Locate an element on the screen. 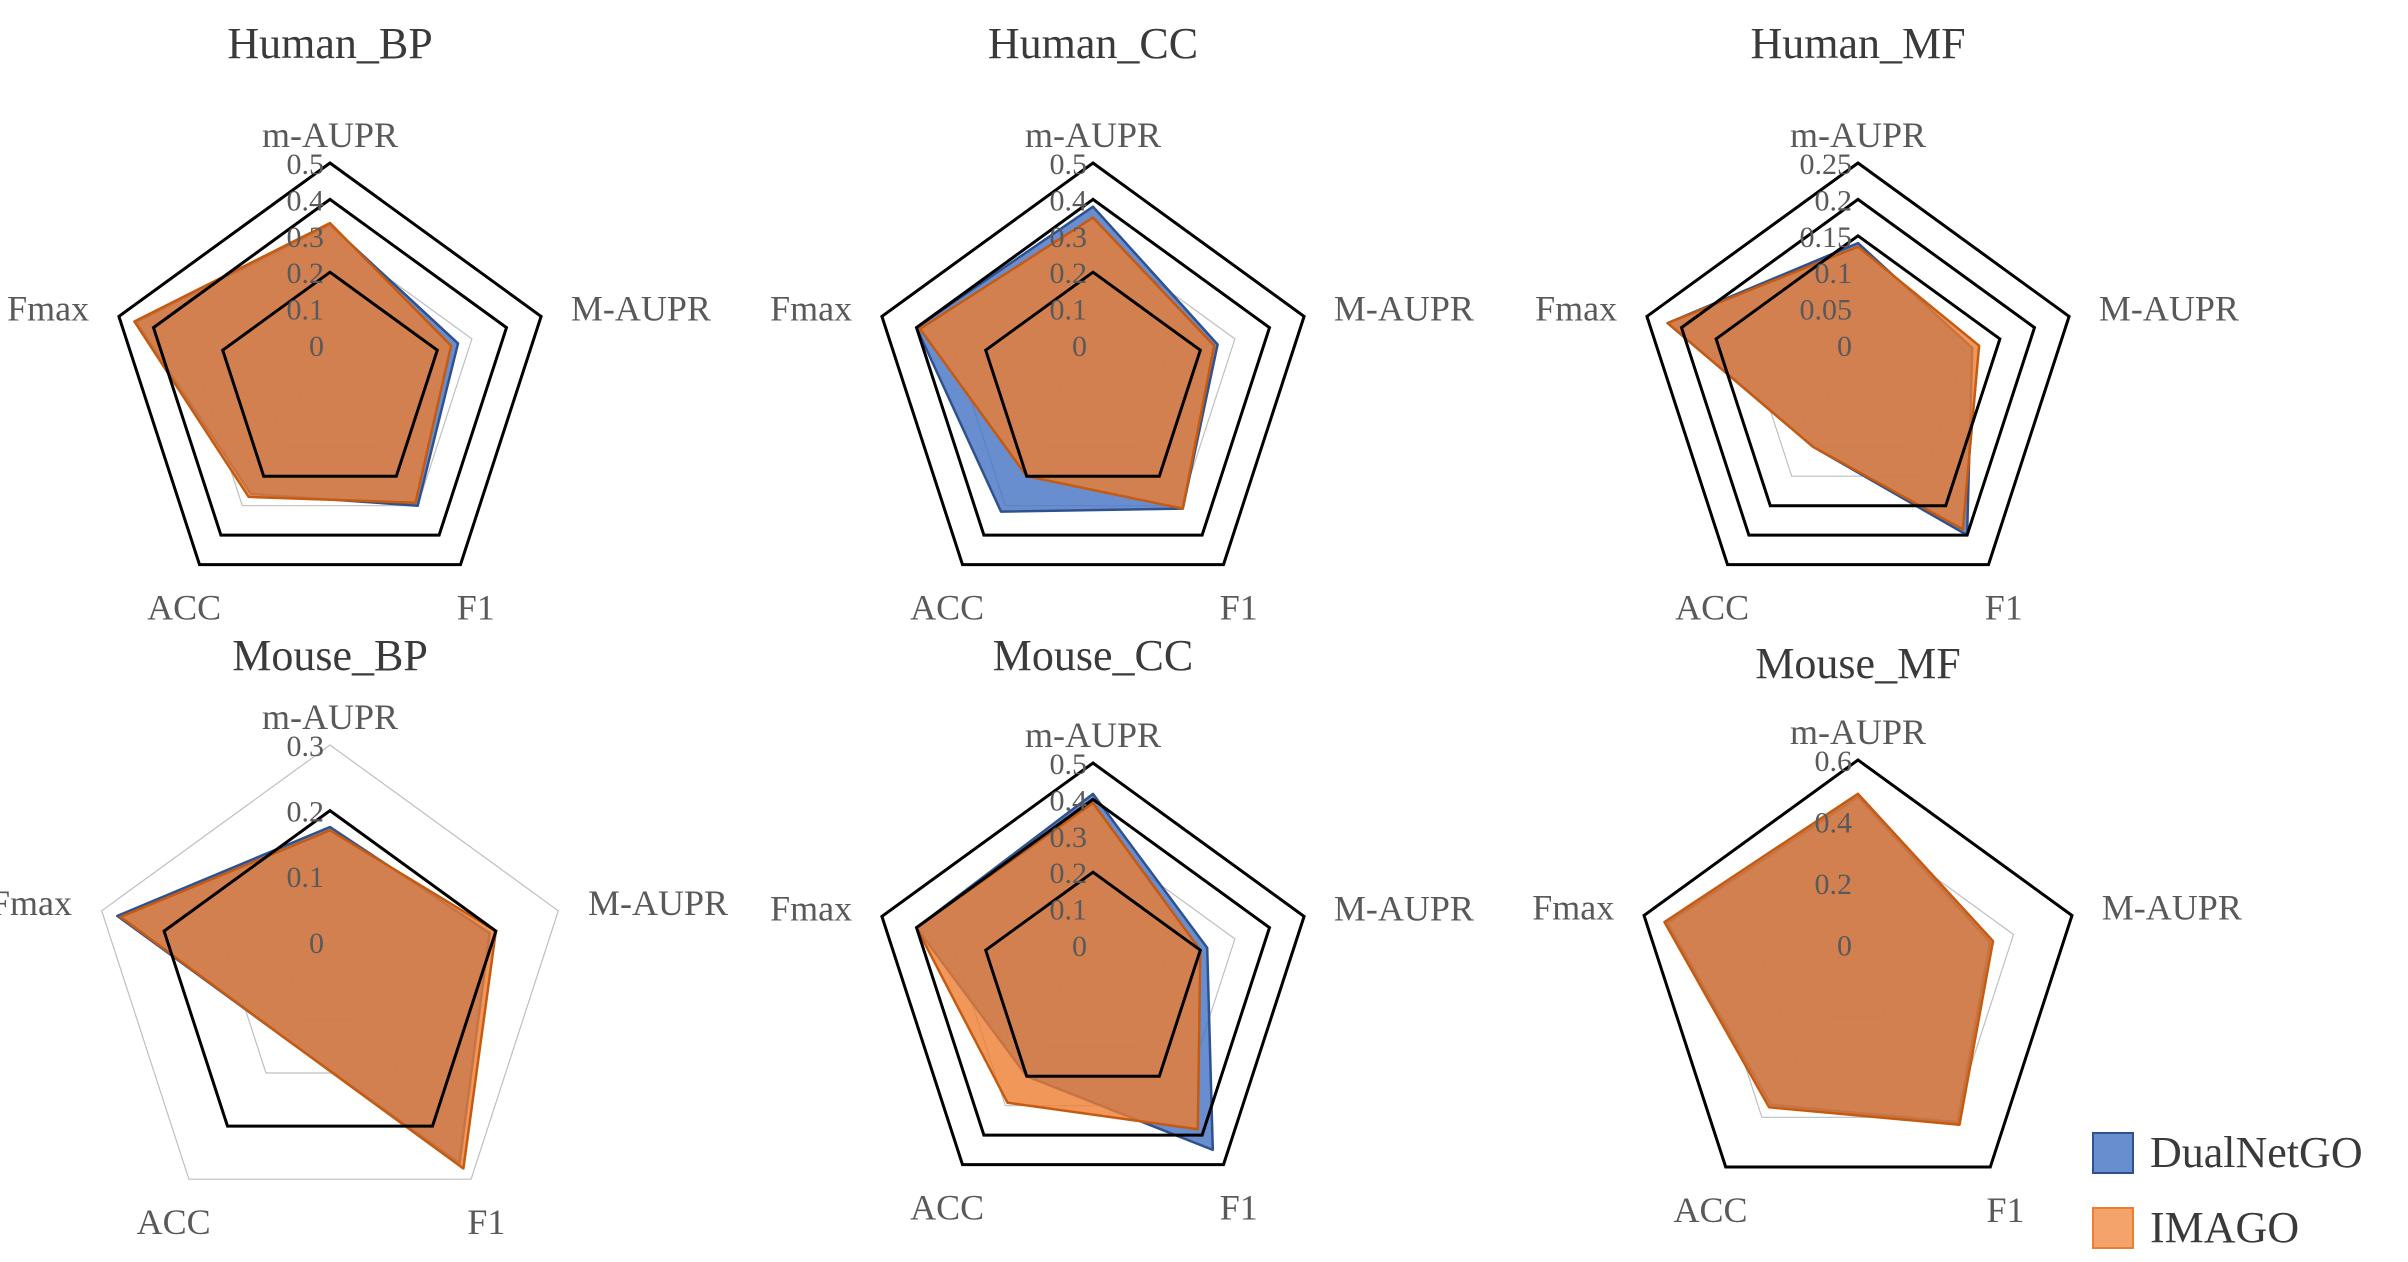 This screenshot has height=1262, width=2408. tick-label-0-15: 0.15 is located at coordinates (1826, 237).